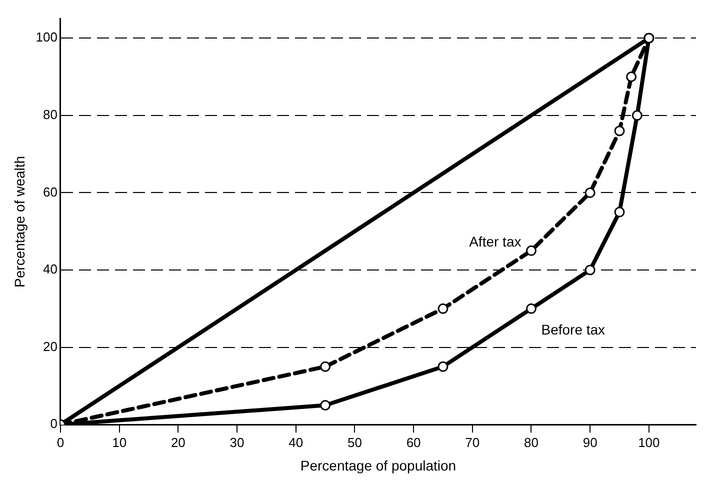 The height and width of the screenshot is (487, 714). What do you see at coordinates (47, 37) in the screenshot?
I see `y-tick-label: 100` at bounding box center [47, 37].